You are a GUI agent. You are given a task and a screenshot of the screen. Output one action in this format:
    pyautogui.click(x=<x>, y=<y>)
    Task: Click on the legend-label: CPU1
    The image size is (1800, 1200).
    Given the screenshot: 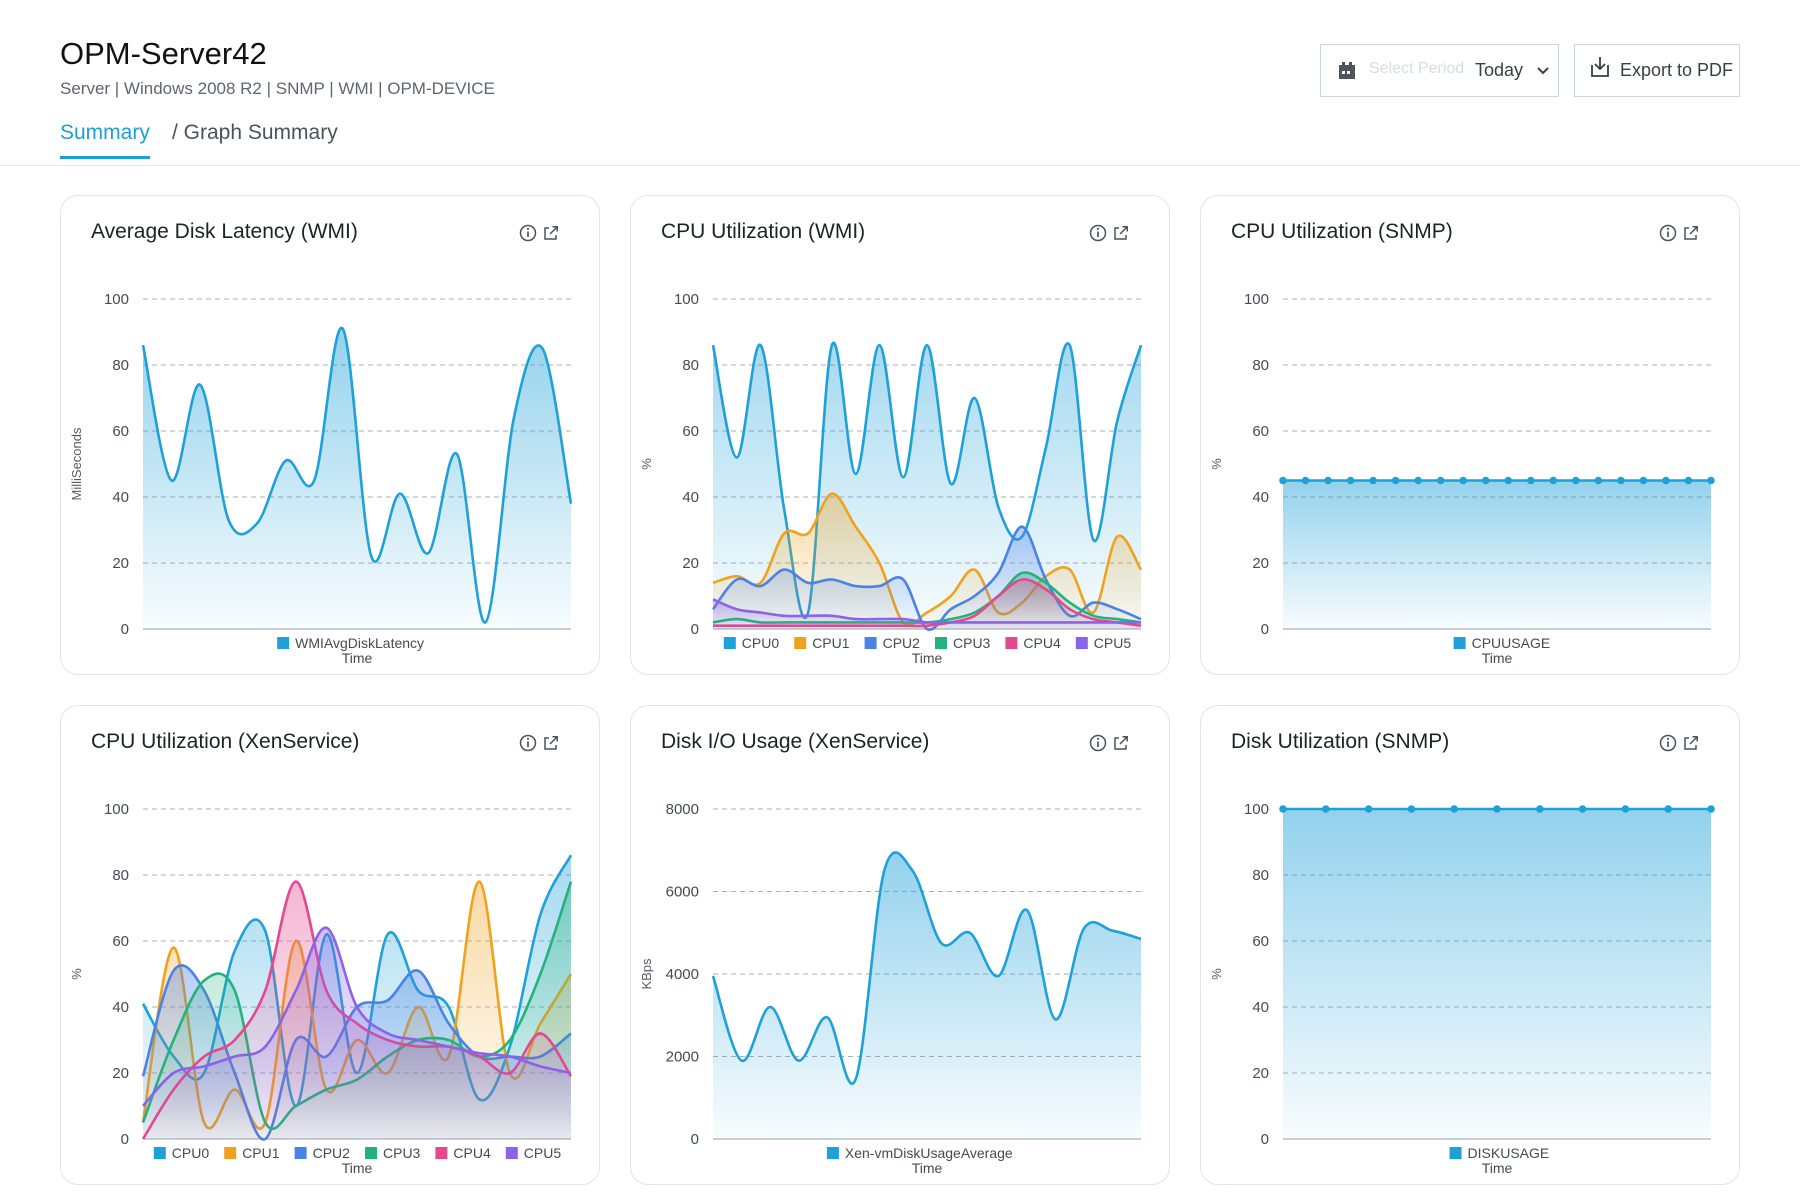 What is the action you would take?
    pyautogui.click(x=261, y=1153)
    